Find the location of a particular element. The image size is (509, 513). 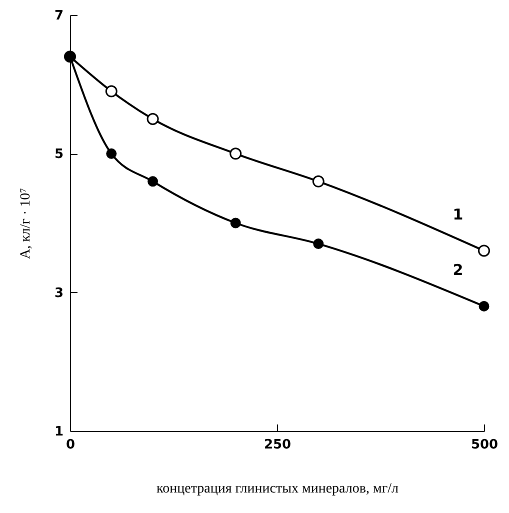

x-tick-label: 0 is located at coordinates (71, 445).